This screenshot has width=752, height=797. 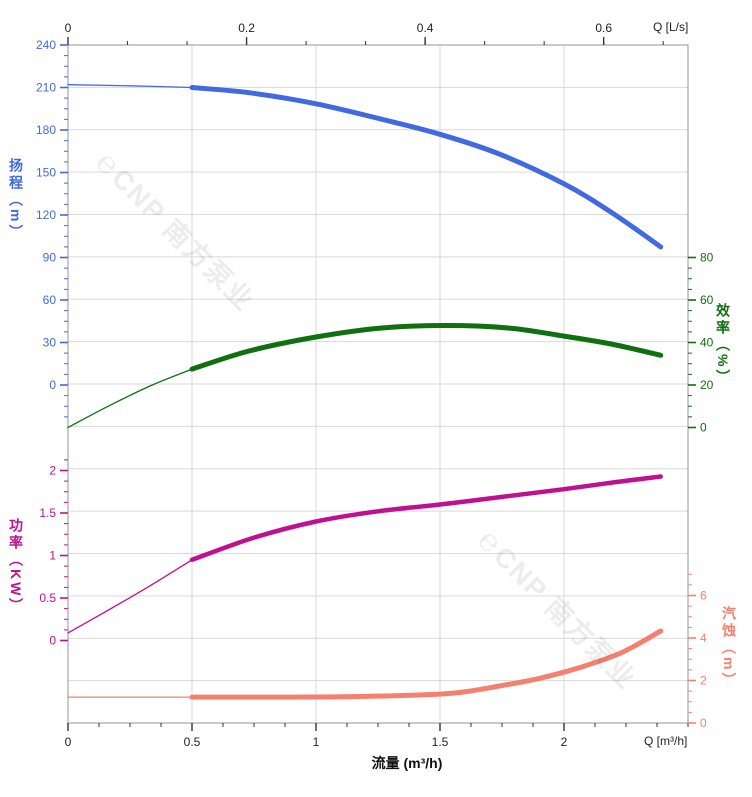 I want to click on npsh-tick-label: 2, so click(x=703, y=681).